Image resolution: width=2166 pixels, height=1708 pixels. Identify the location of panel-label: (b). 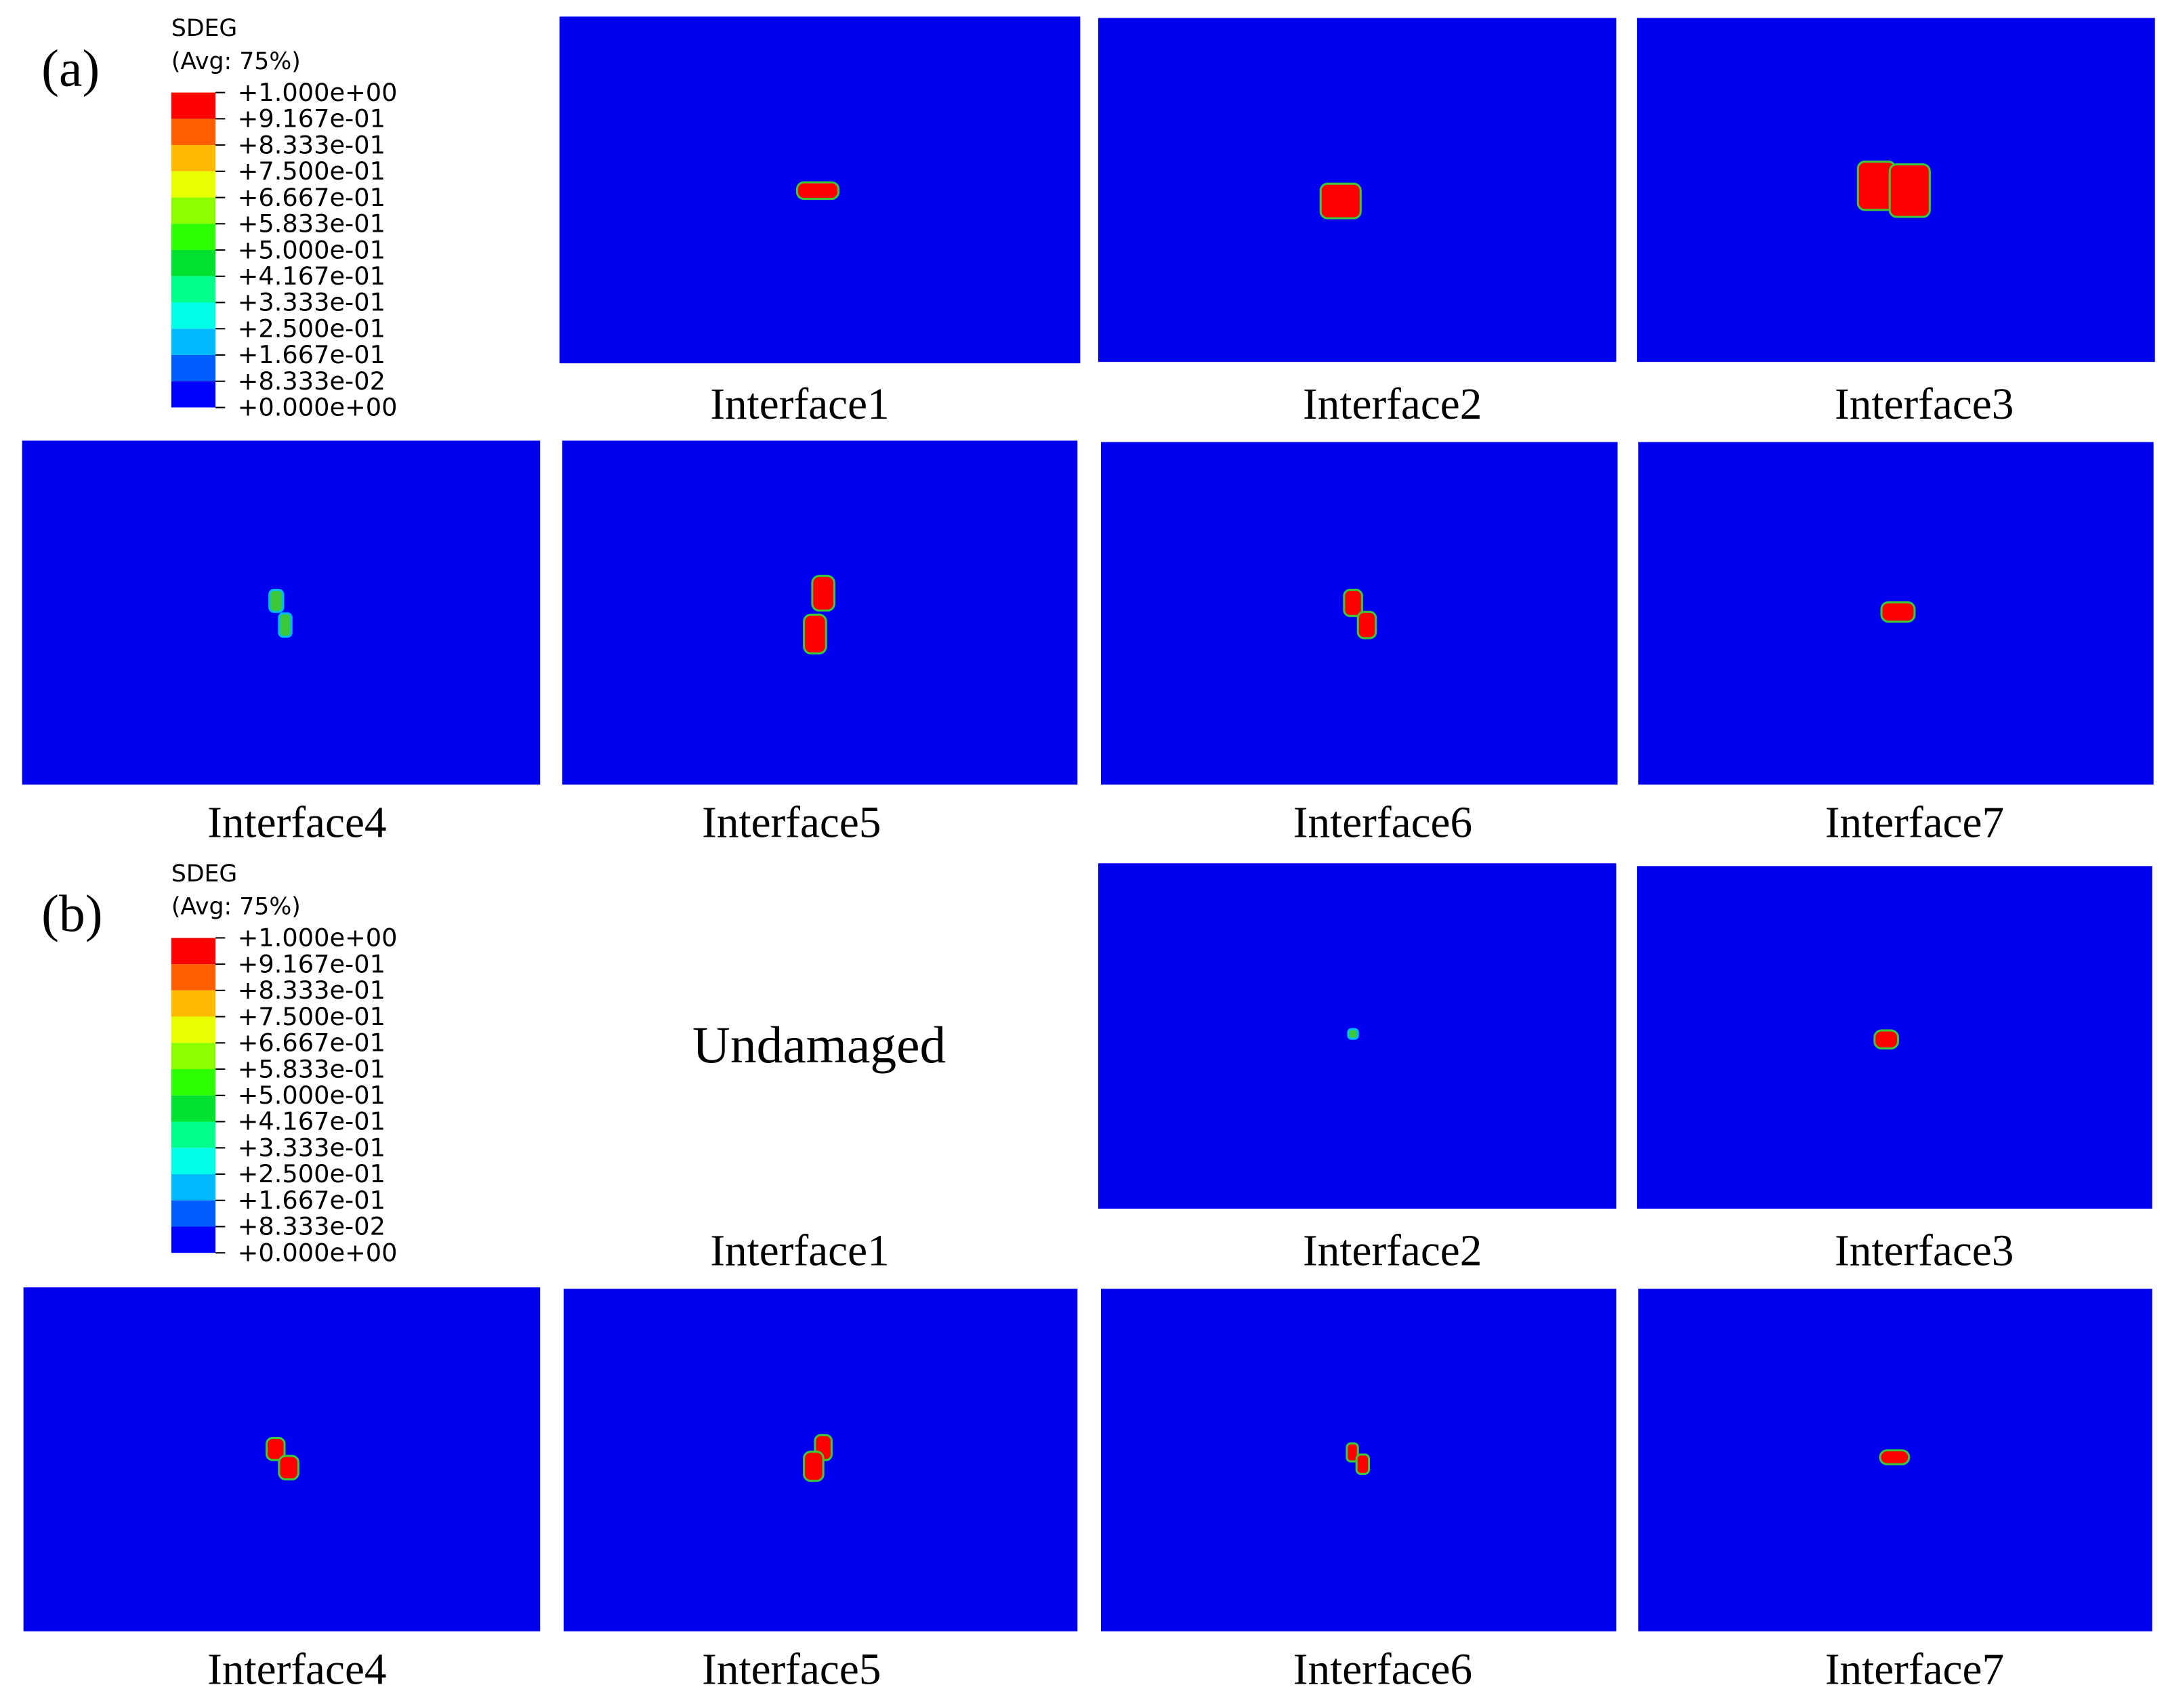
(71, 913).